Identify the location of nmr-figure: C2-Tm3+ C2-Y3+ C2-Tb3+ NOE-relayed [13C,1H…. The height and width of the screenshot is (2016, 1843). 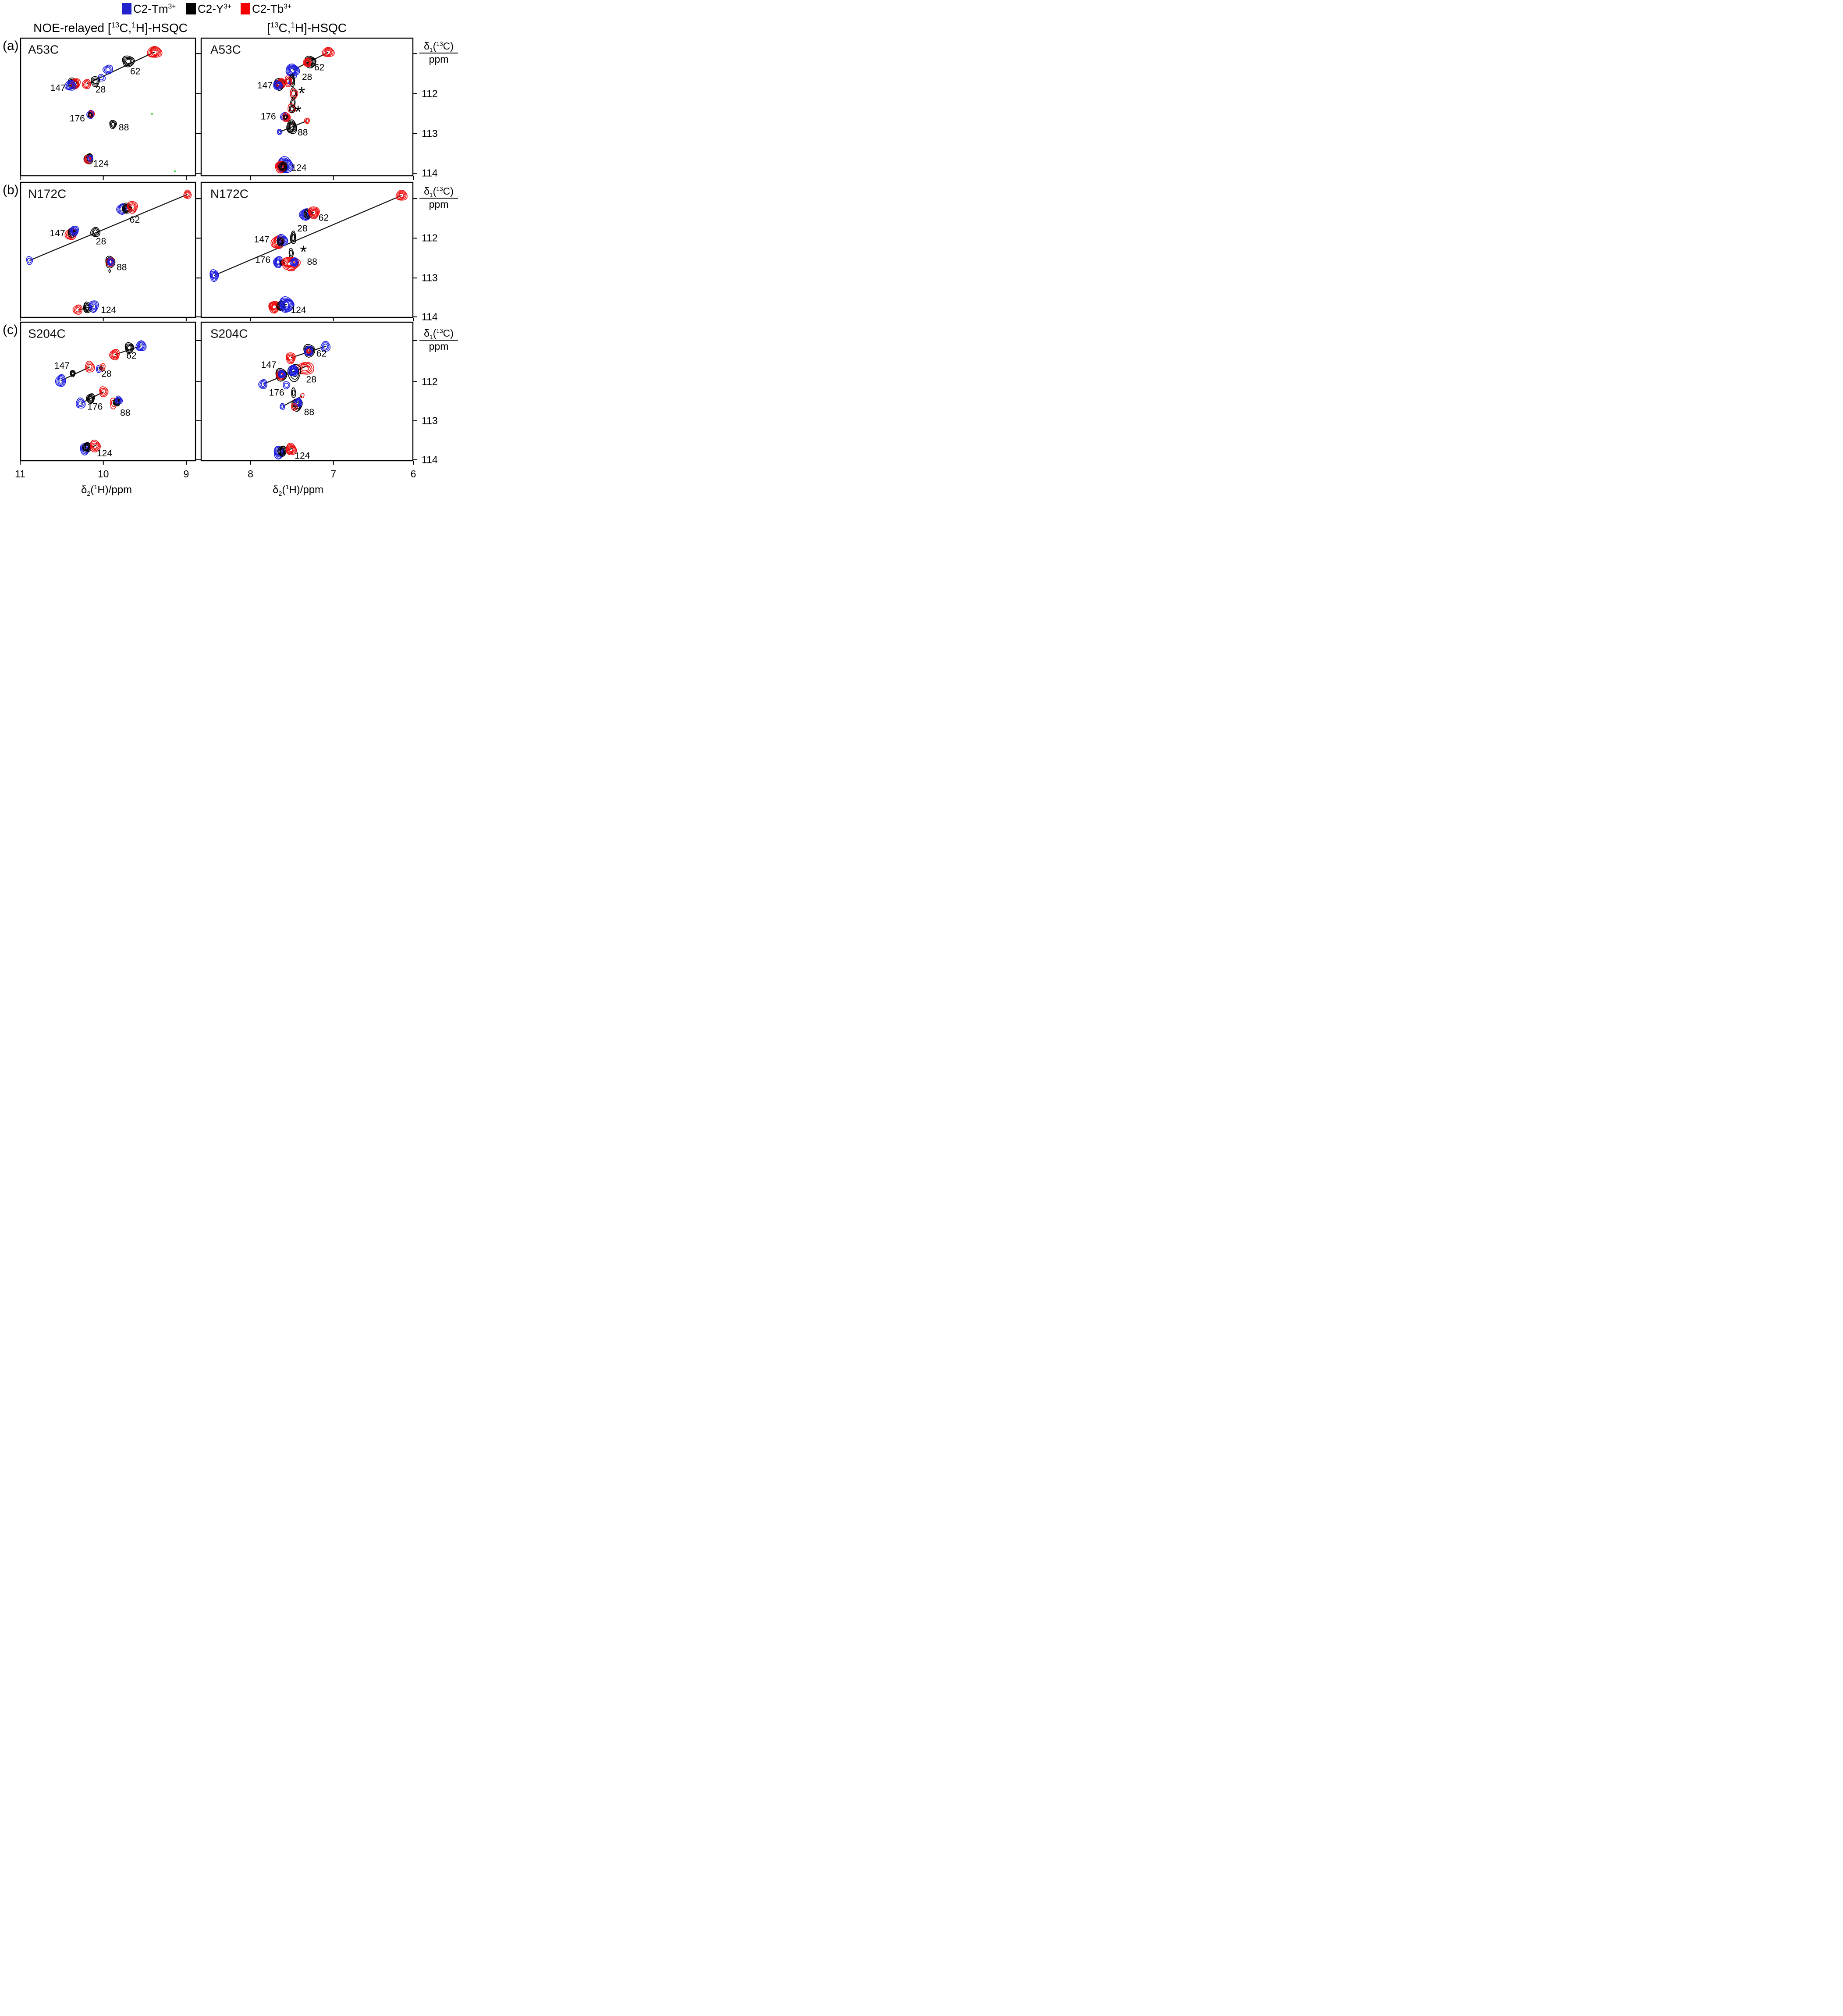
(230, 252).